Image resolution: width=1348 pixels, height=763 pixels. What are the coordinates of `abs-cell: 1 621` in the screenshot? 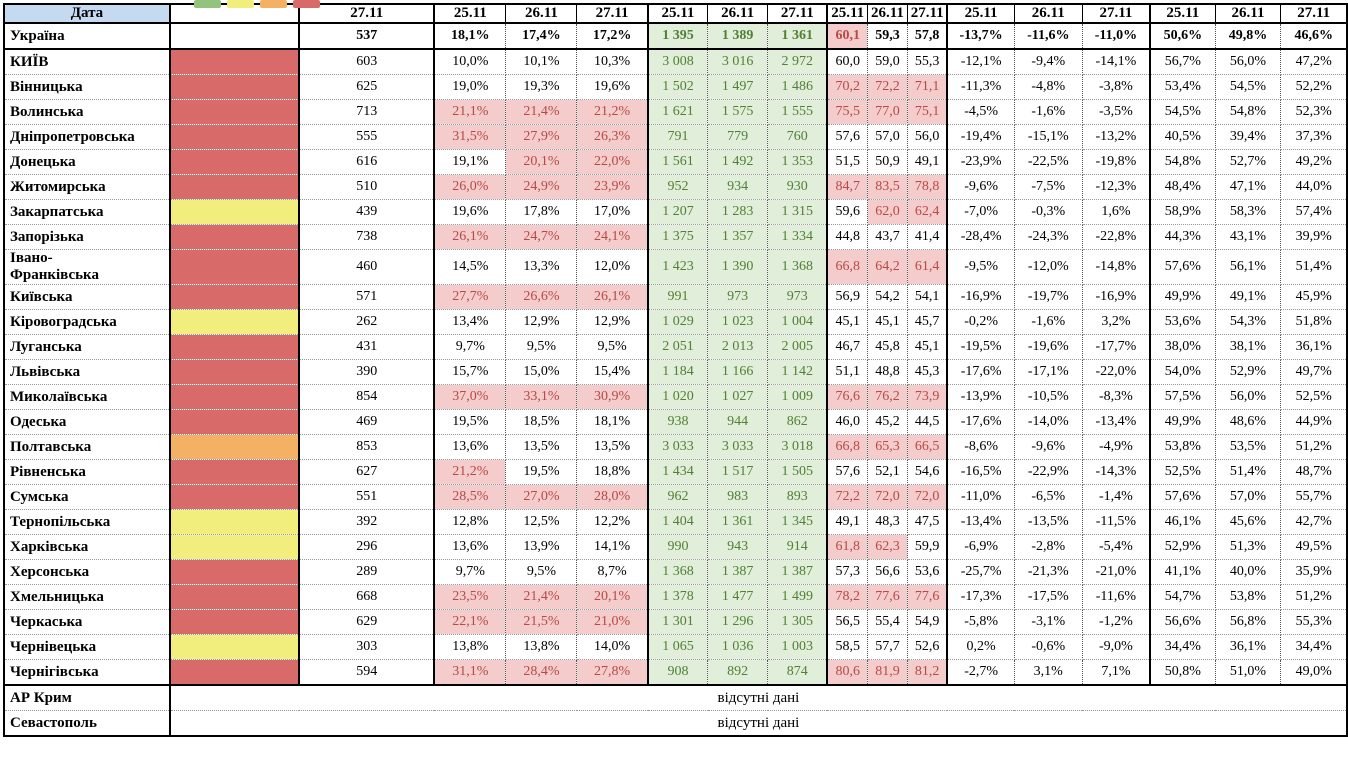 It's located at (678, 112).